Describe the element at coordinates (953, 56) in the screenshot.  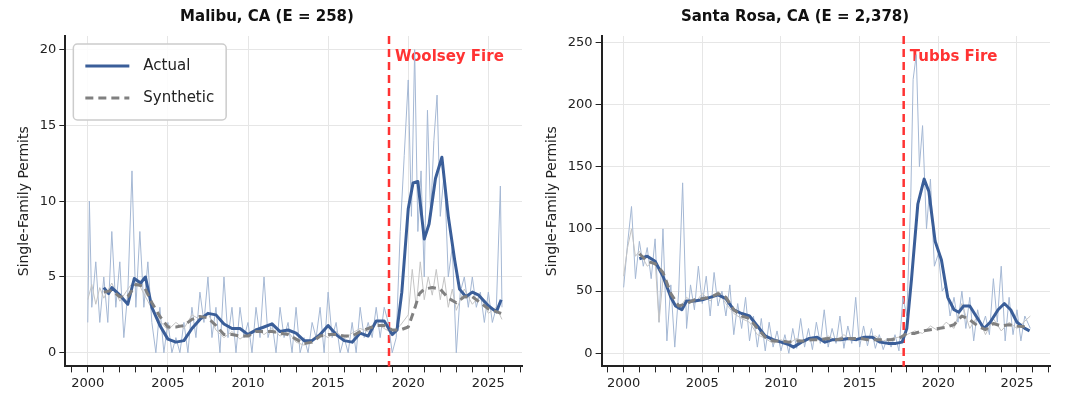
I see `ref-line-label: Tubbs Fire` at that location.